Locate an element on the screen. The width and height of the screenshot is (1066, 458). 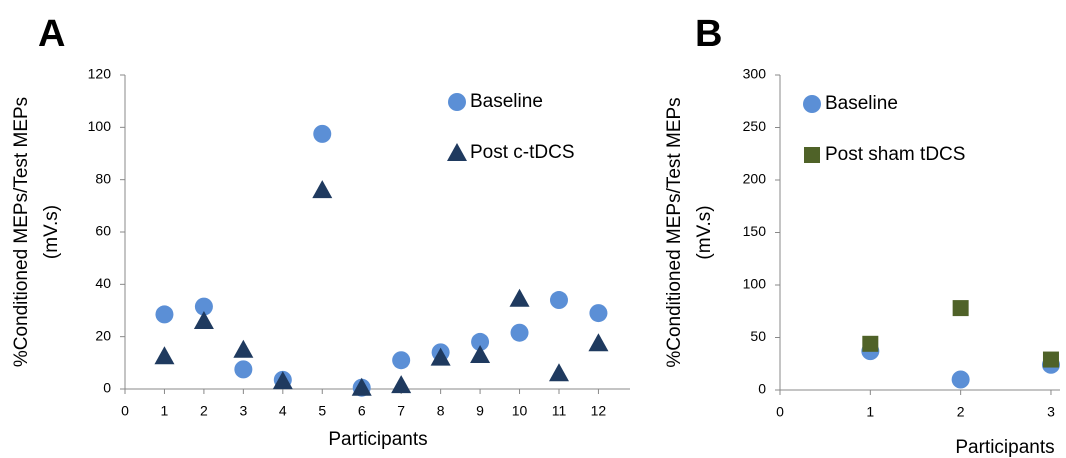
y-tick-label: 200 is located at coordinates (755, 179).